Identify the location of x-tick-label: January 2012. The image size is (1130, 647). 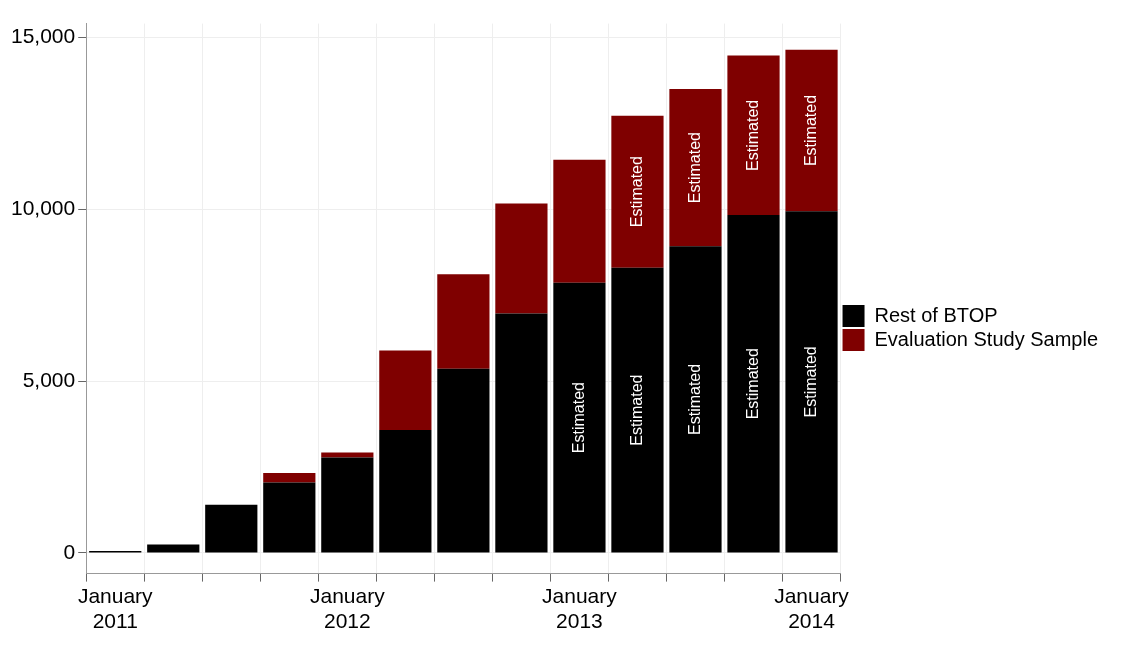
(347, 608).